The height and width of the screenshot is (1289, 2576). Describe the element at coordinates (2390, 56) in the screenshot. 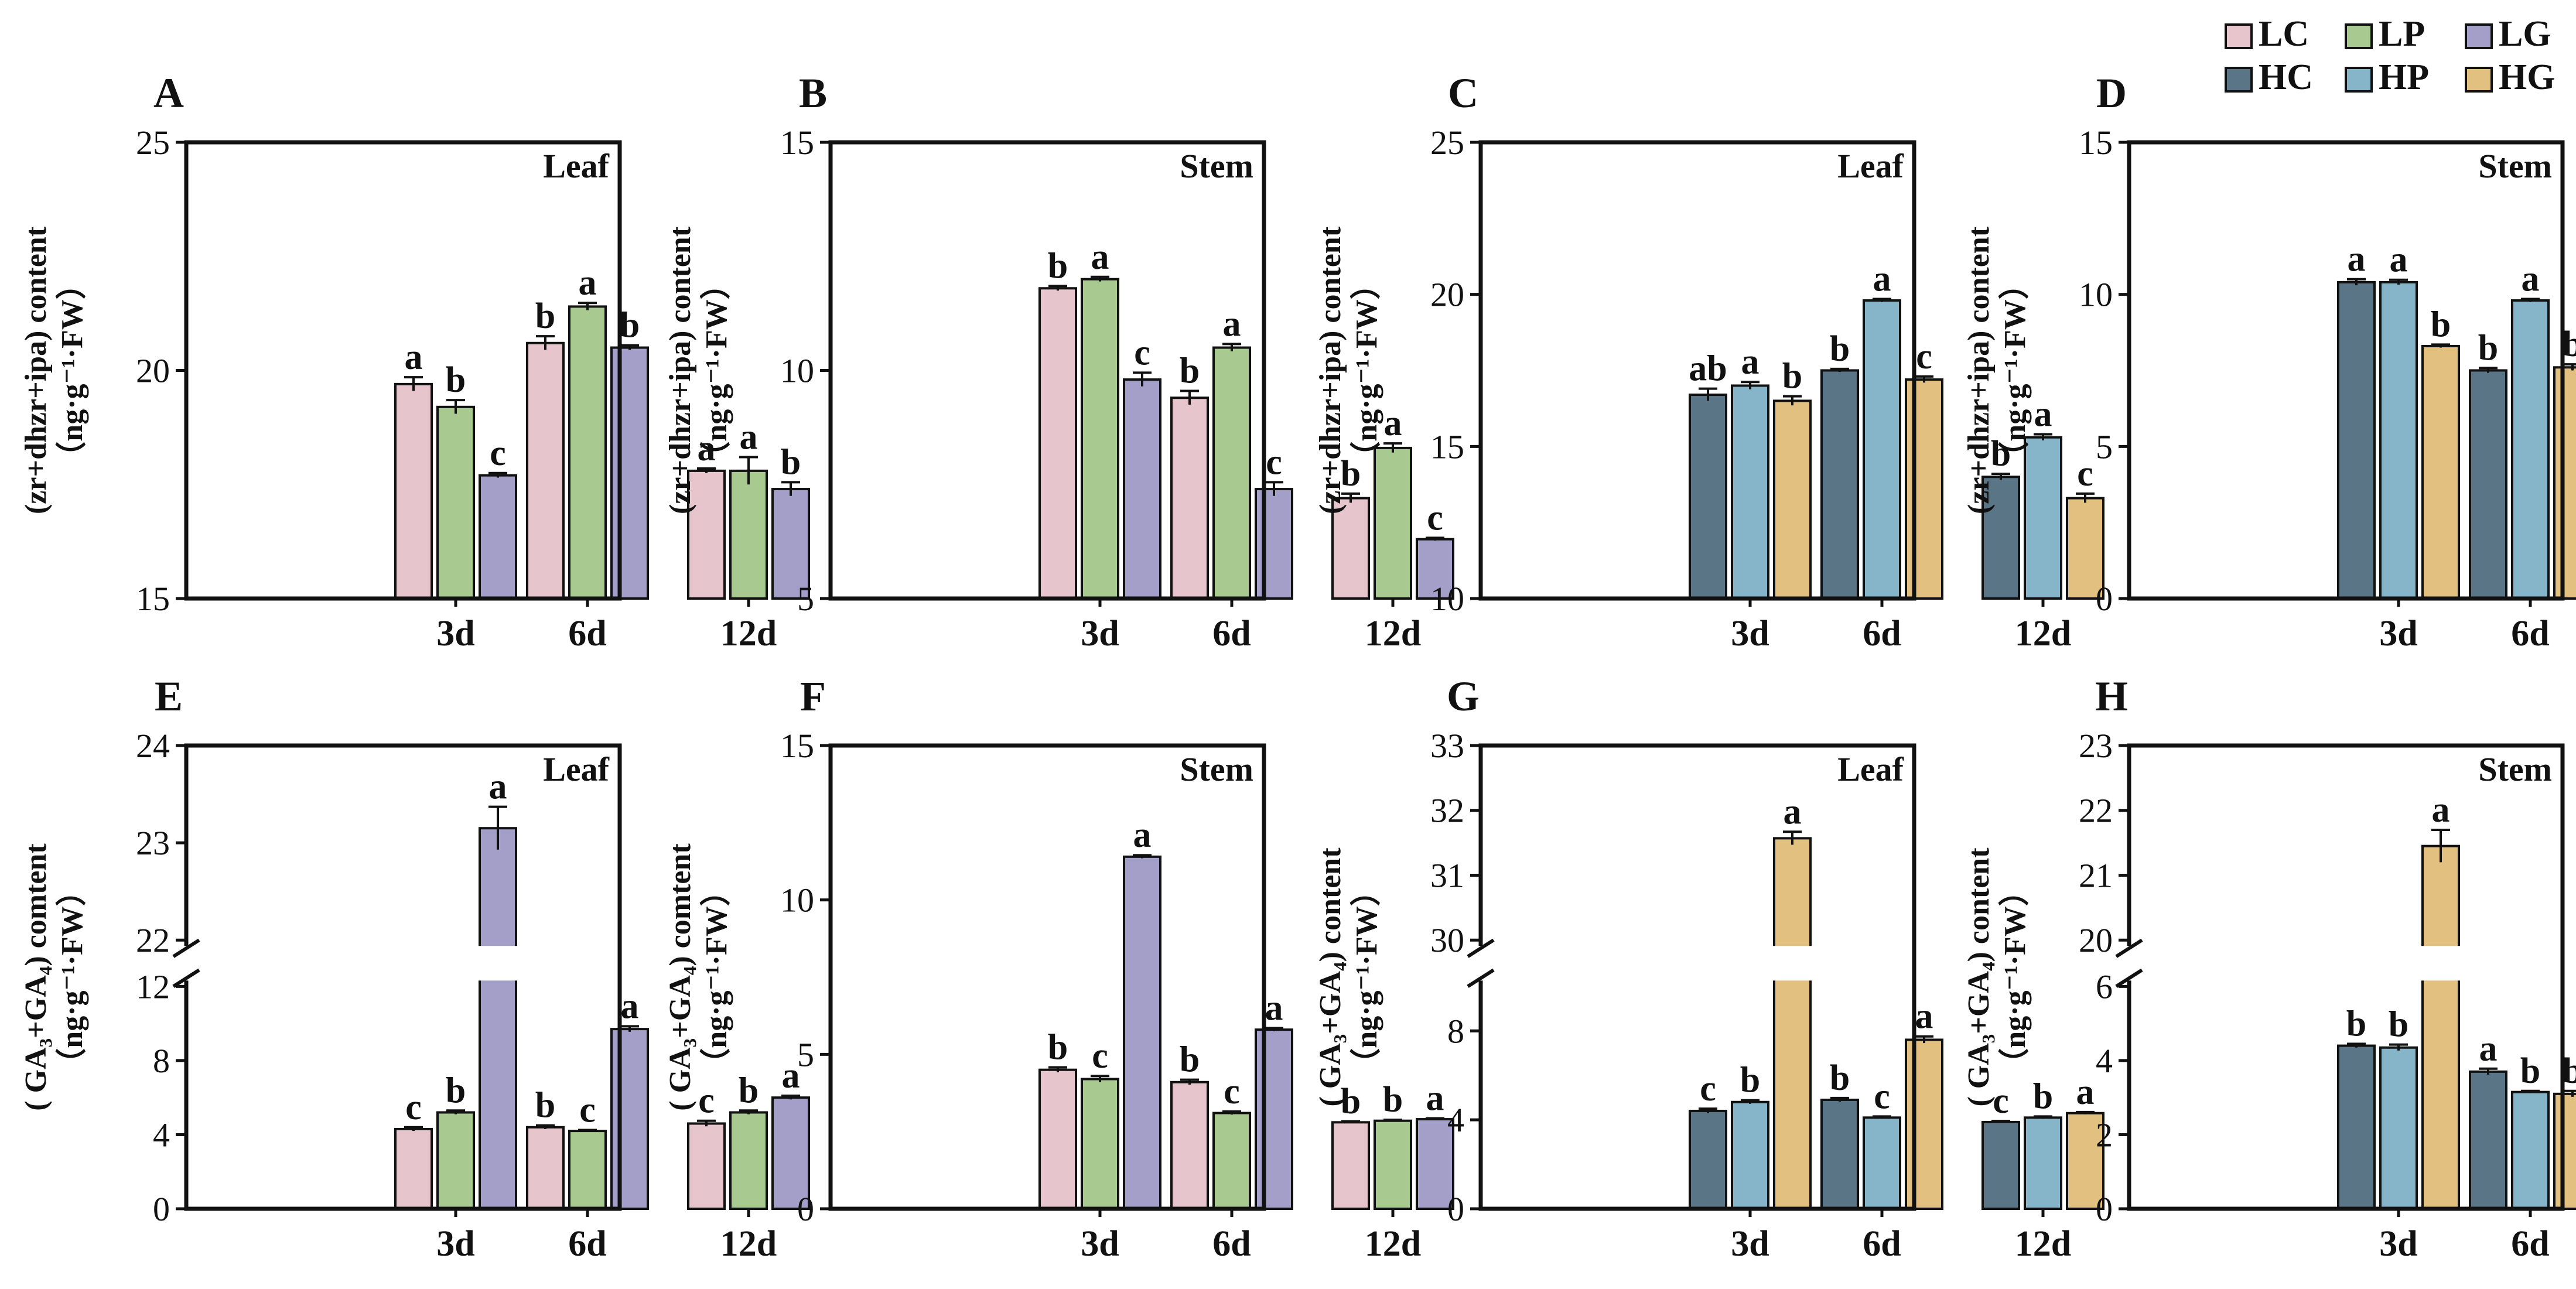

I see `legend: LC LP LG HC HP HG` at that location.